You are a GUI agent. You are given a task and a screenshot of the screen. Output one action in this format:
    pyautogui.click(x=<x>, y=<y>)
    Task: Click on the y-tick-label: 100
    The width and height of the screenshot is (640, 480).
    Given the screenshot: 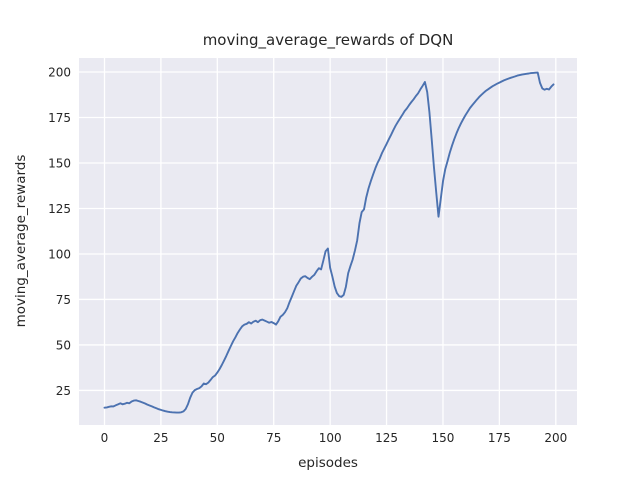 What is the action you would take?
    pyautogui.click(x=59, y=254)
    